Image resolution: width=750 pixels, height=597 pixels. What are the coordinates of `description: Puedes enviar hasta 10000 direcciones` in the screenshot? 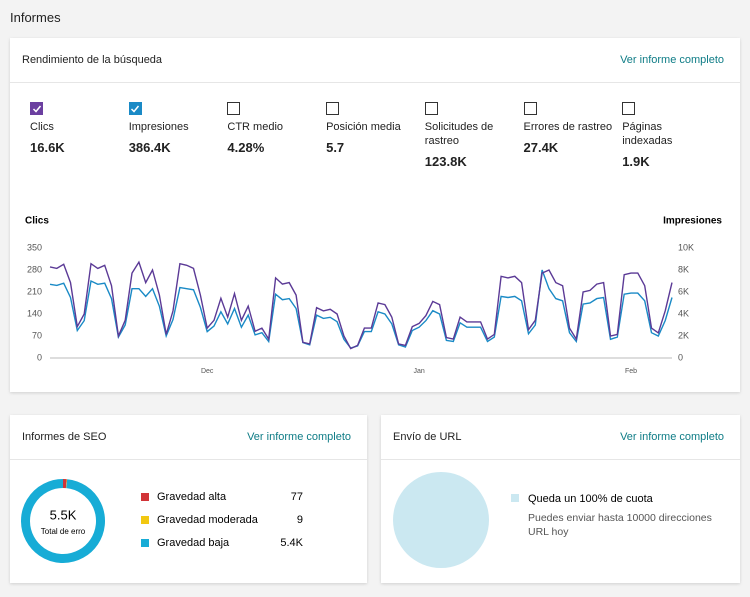 It's located at (620, 518).